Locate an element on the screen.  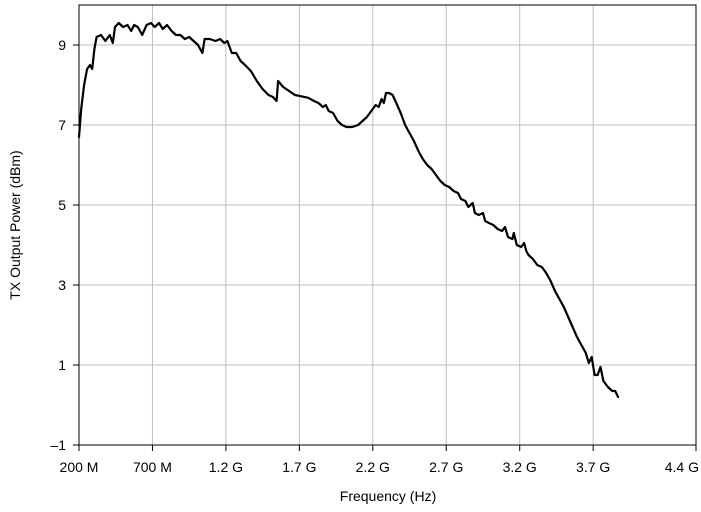
x-tick-label: 700 M is located at coordinates (152, 467).